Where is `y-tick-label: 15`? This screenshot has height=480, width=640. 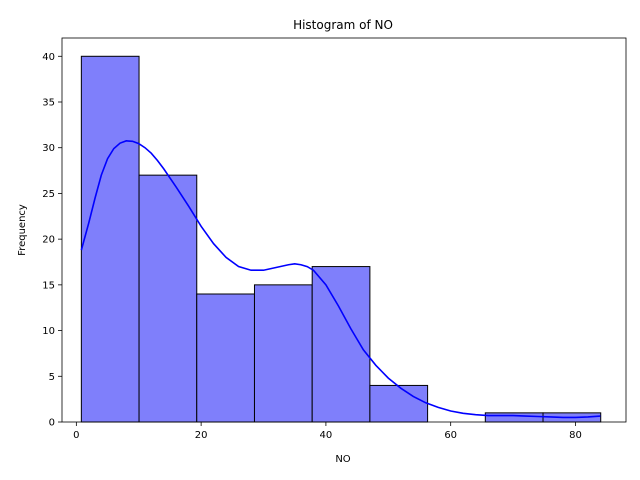
y-tick-label: 15 is located at coordinates (48, 285).